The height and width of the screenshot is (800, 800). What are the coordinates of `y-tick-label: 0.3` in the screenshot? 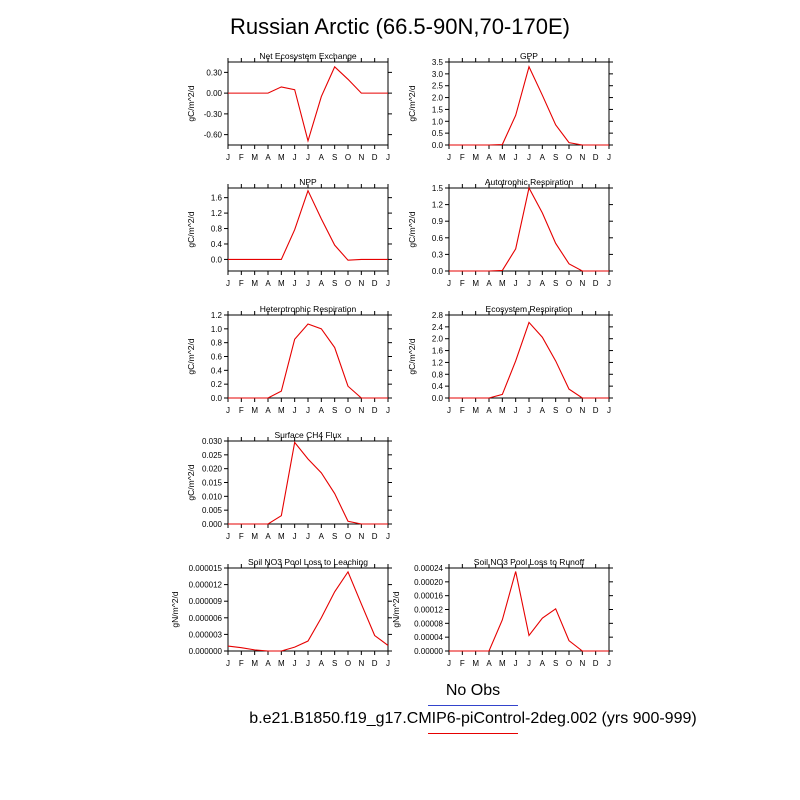 It's located at (438, 254).